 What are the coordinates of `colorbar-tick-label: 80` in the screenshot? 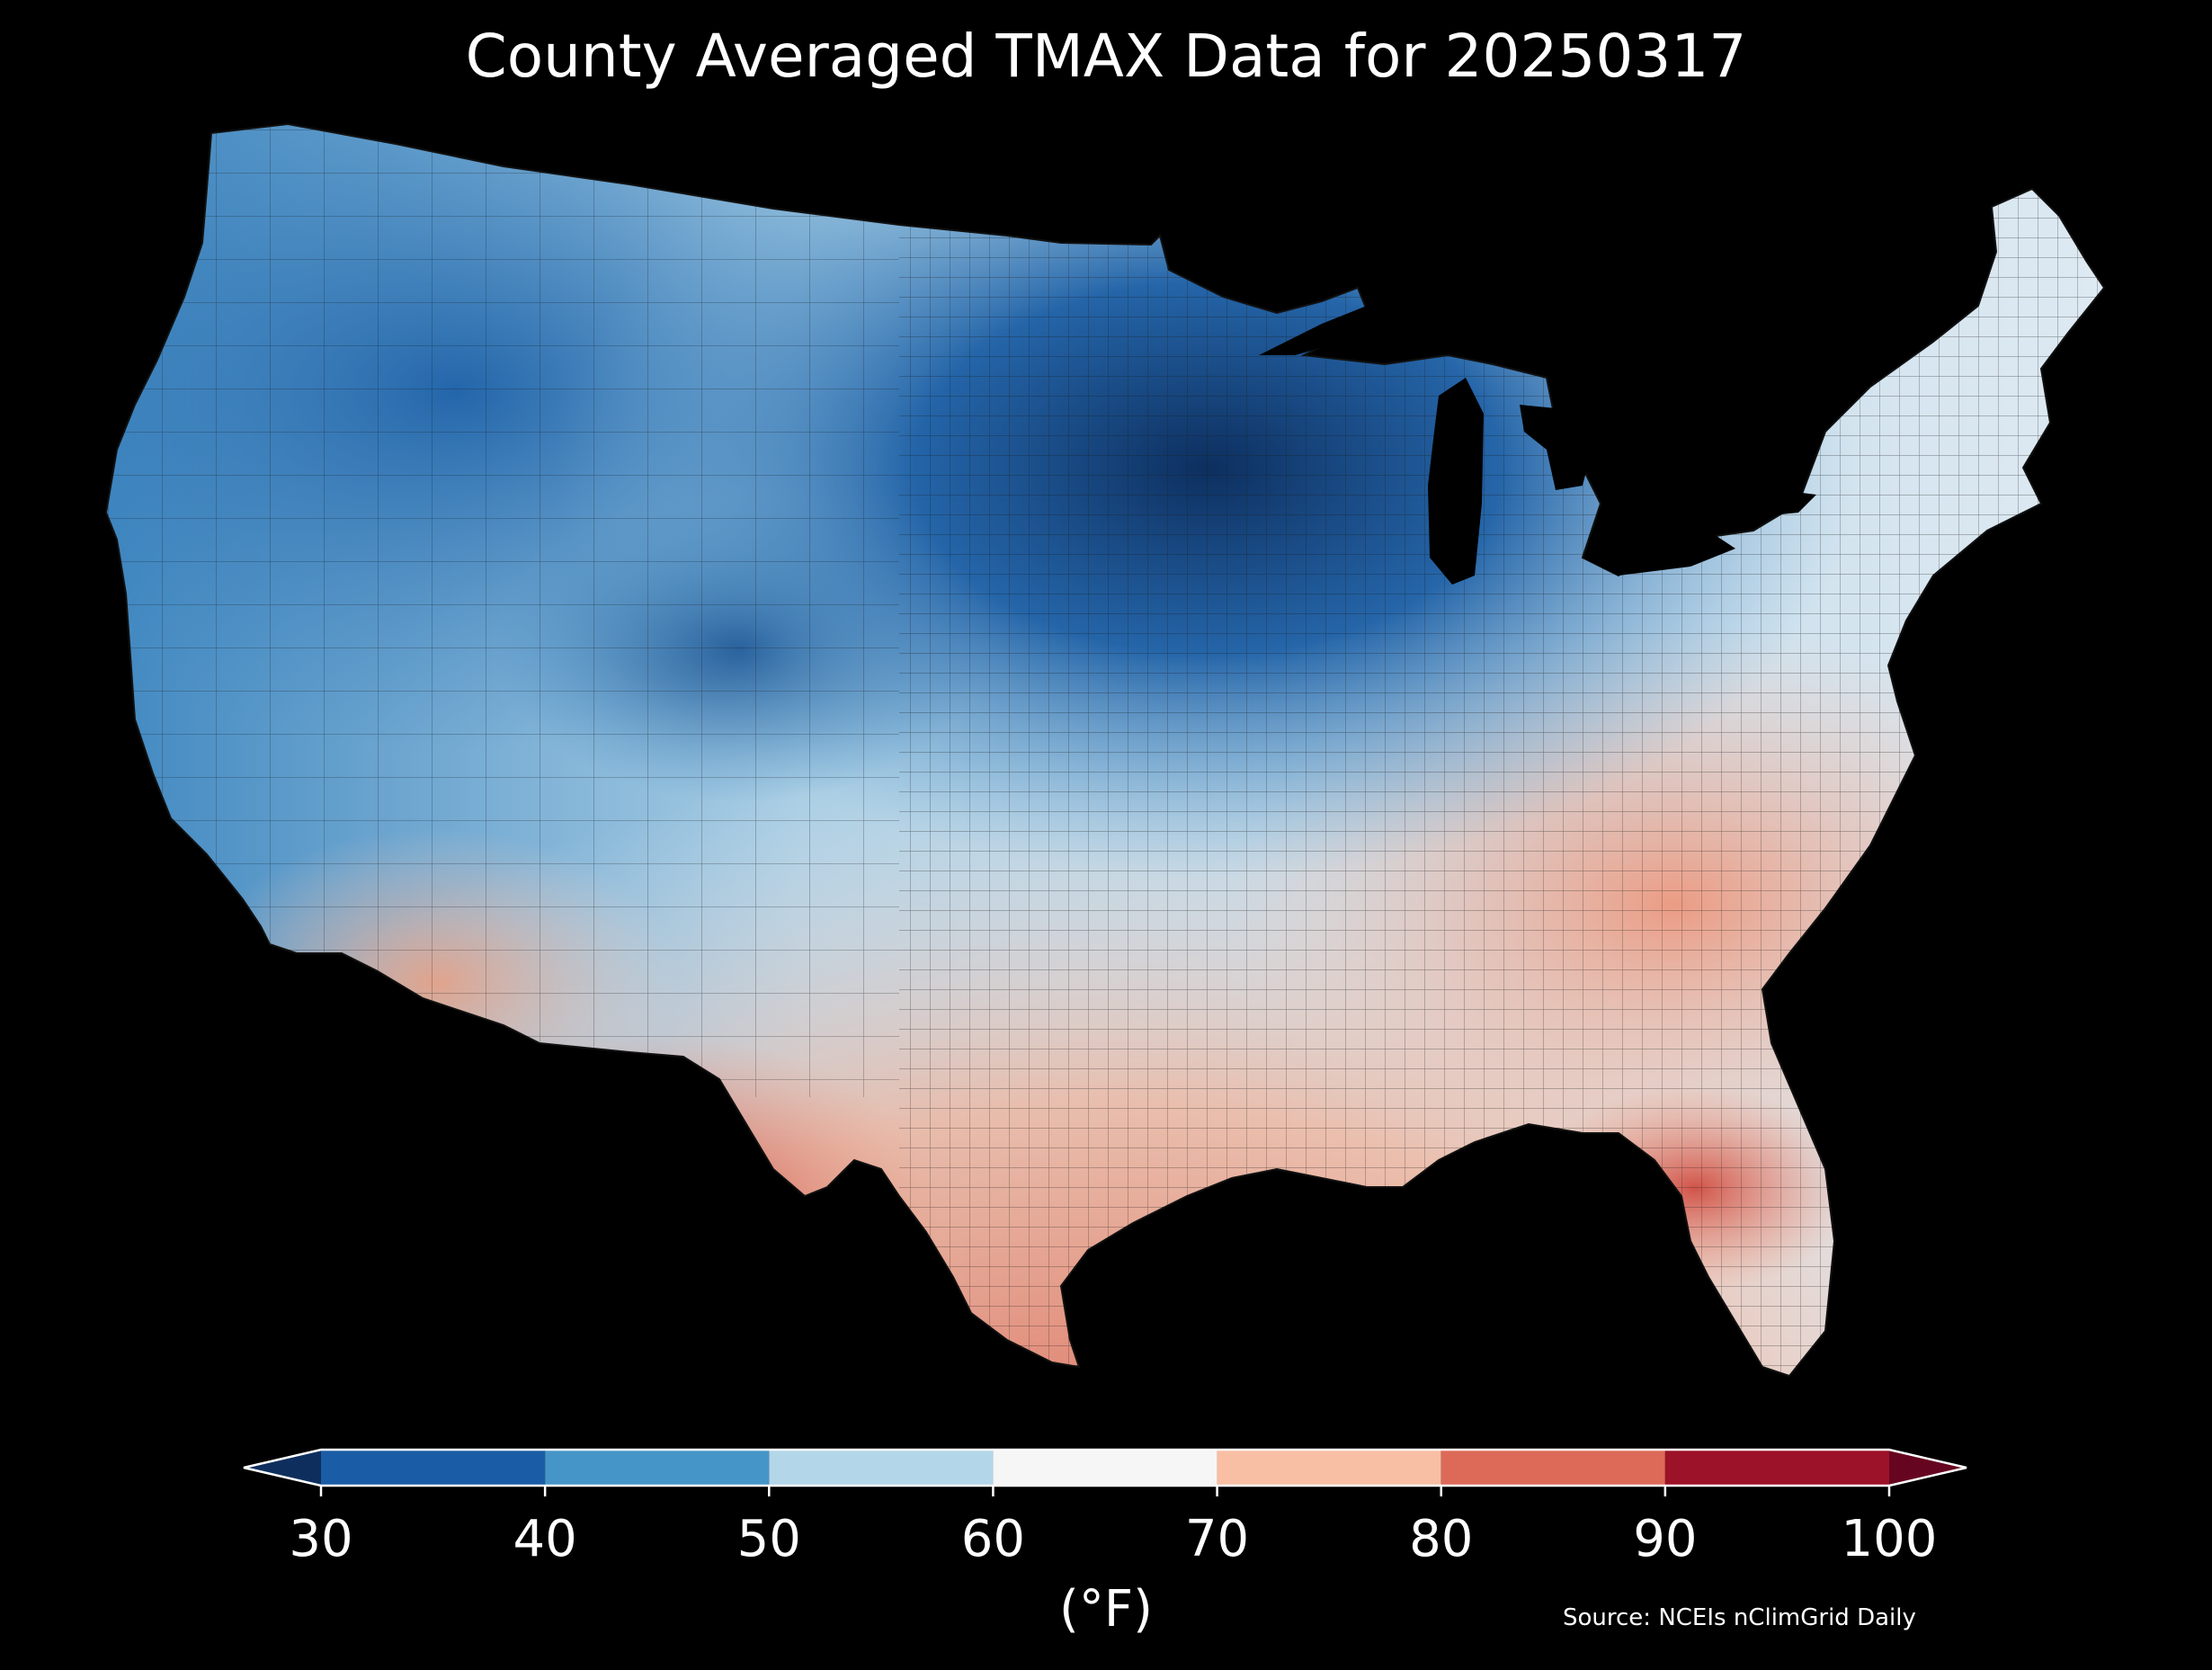 It's located at (1441, 1539).